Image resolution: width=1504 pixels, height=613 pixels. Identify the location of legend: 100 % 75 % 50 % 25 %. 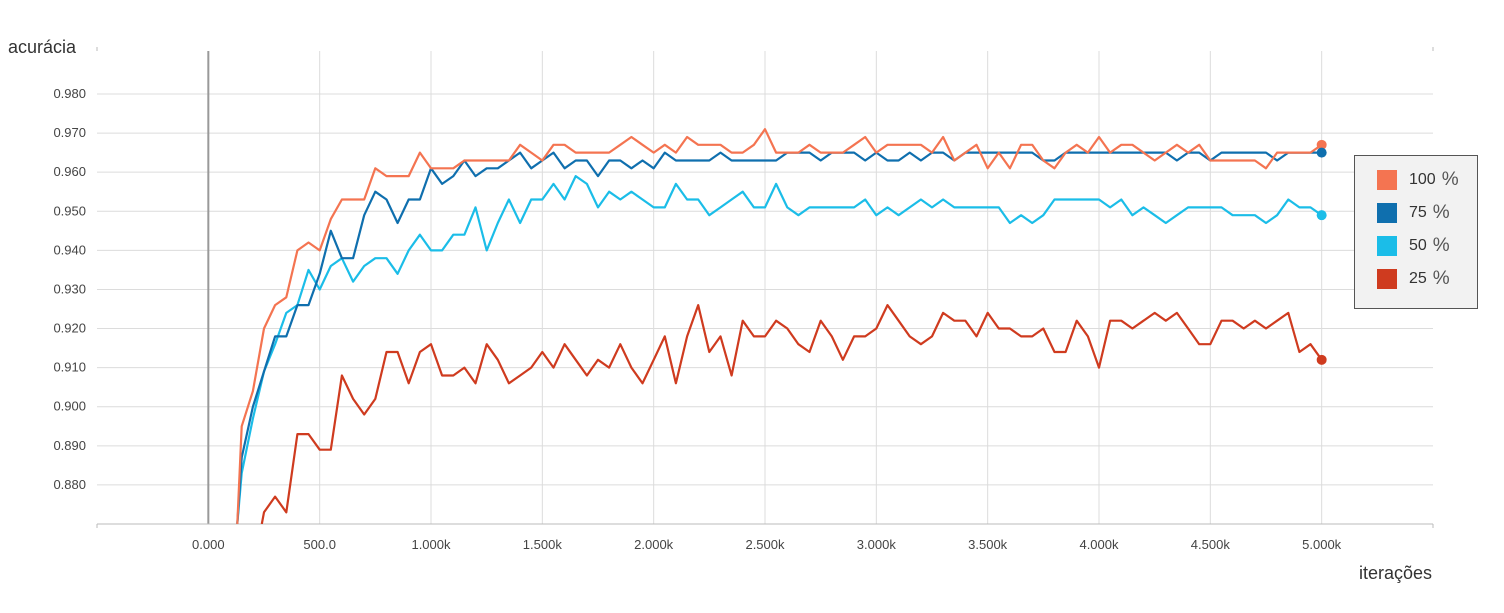
(1416, 232).